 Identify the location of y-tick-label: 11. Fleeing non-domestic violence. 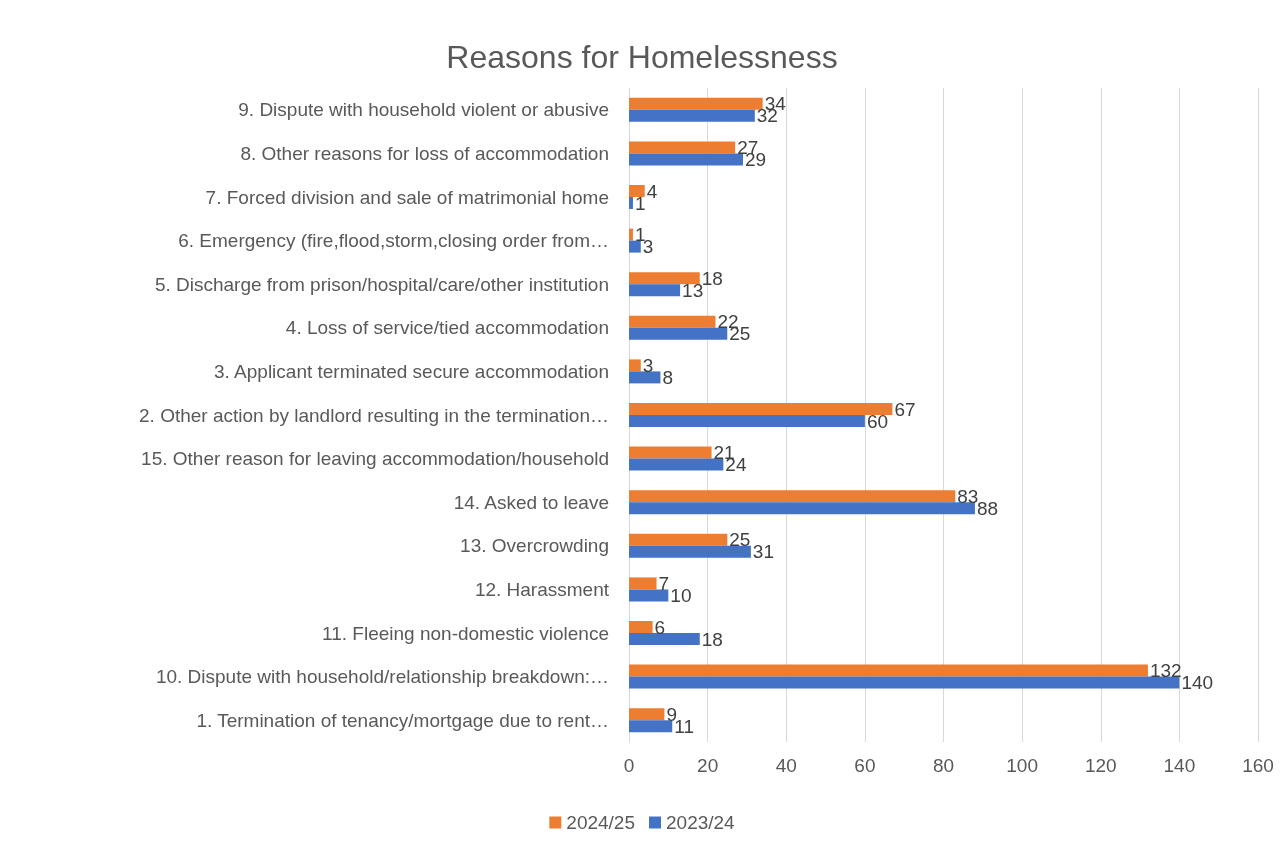
(465, 633).